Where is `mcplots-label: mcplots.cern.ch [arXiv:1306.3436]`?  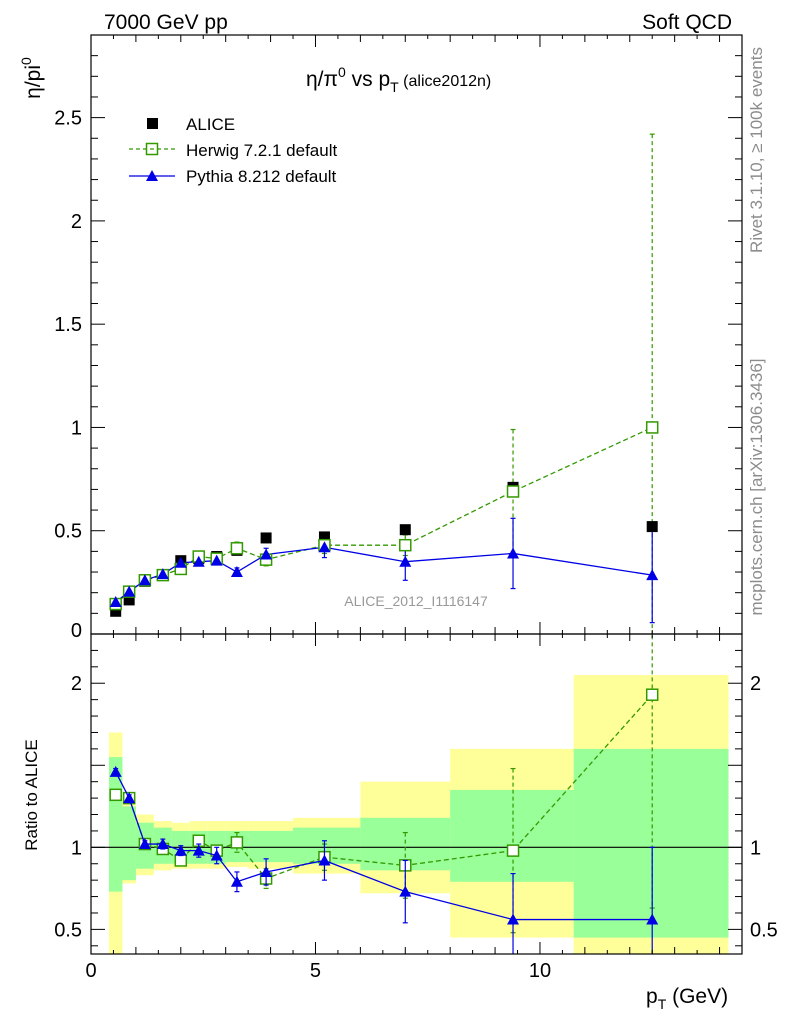
mcplots-label: mcplots.cern.ch [arXiv:1306.3436] is located at coordinates (756, 486).